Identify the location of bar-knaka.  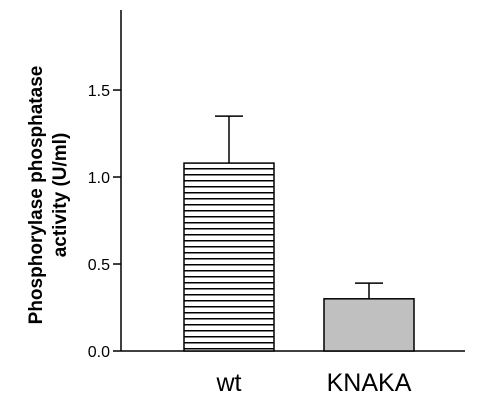
(369, 325).